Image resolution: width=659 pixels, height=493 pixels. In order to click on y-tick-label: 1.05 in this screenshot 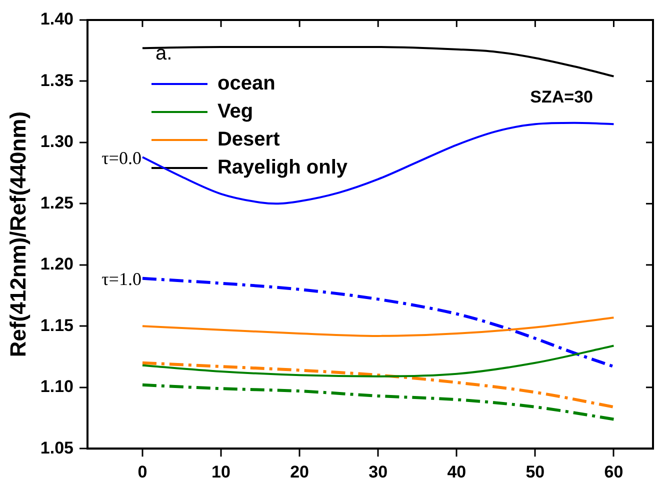, I will do `click(57, 448)`.